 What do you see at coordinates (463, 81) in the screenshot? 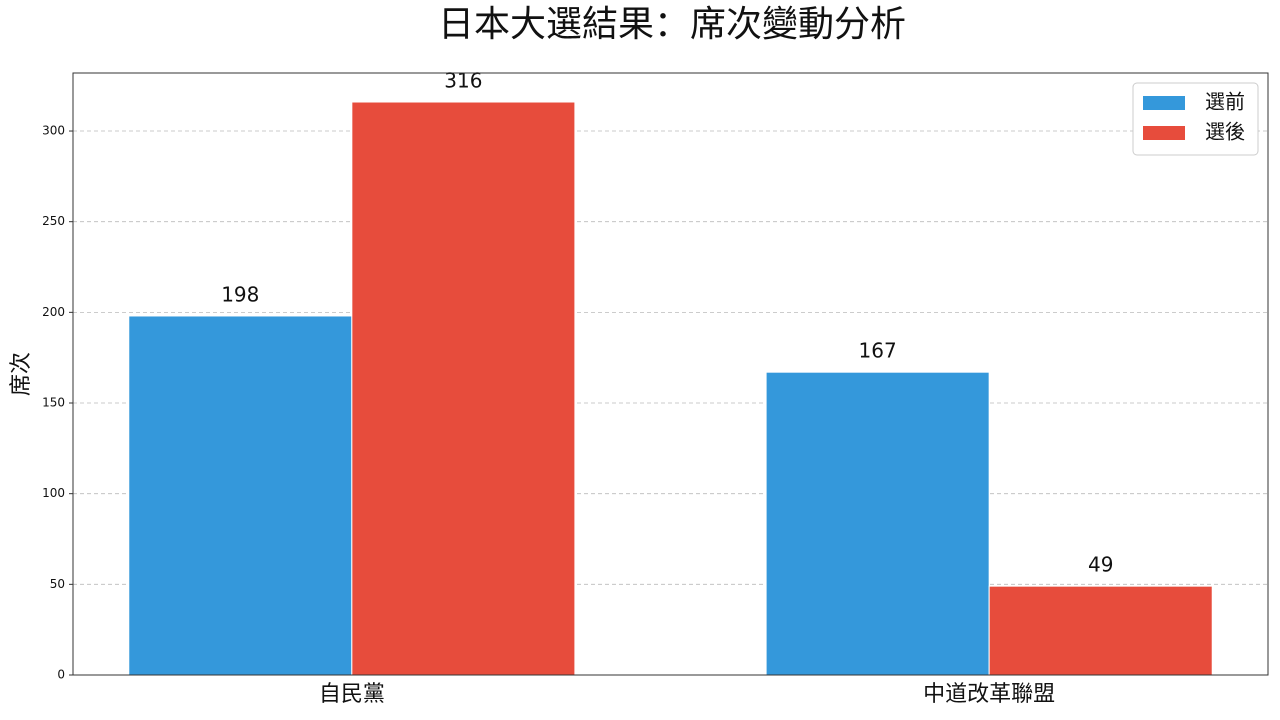
I see `value-label: 316` at bounding box center [463, 81].